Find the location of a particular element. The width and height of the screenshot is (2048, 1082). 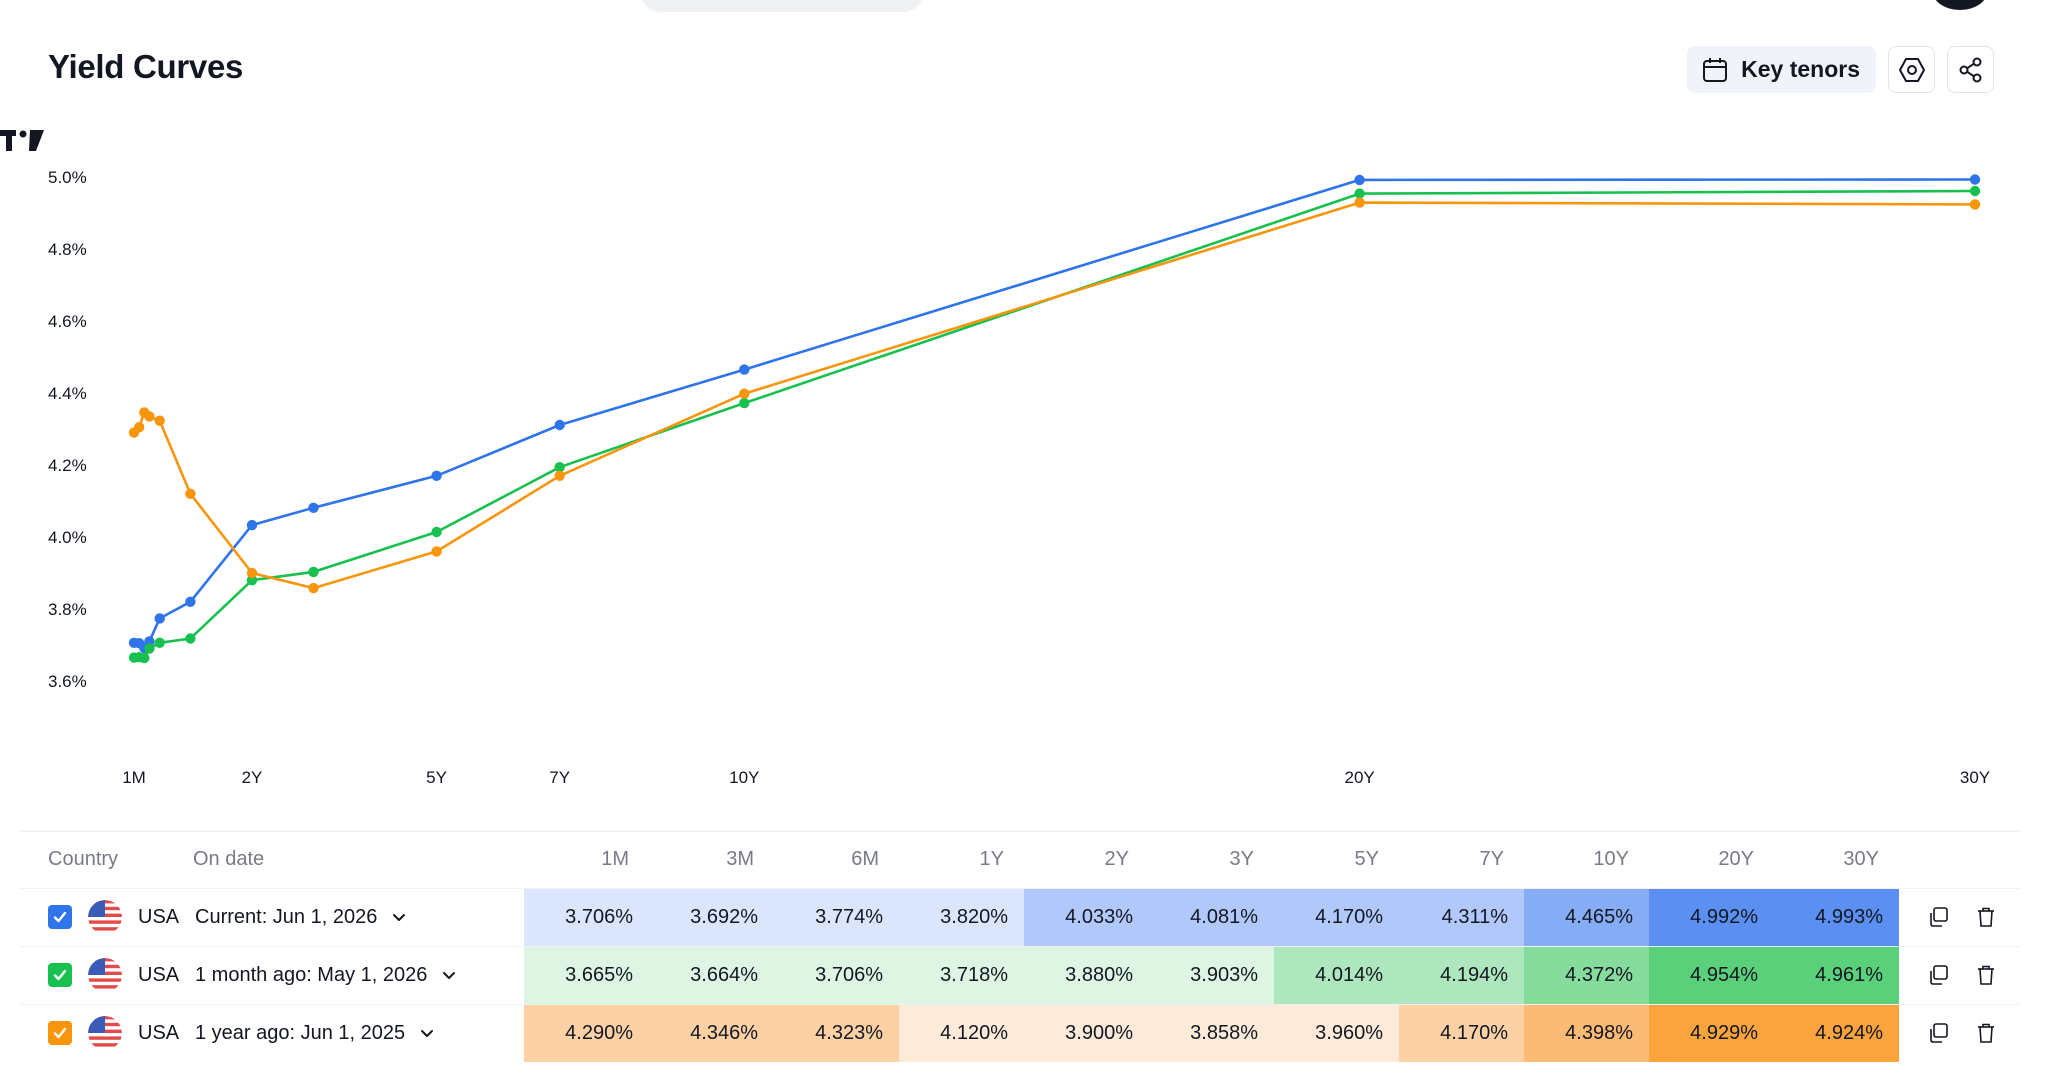

yield-value-cell: 4.993% is located at coordinates (1836, 916).